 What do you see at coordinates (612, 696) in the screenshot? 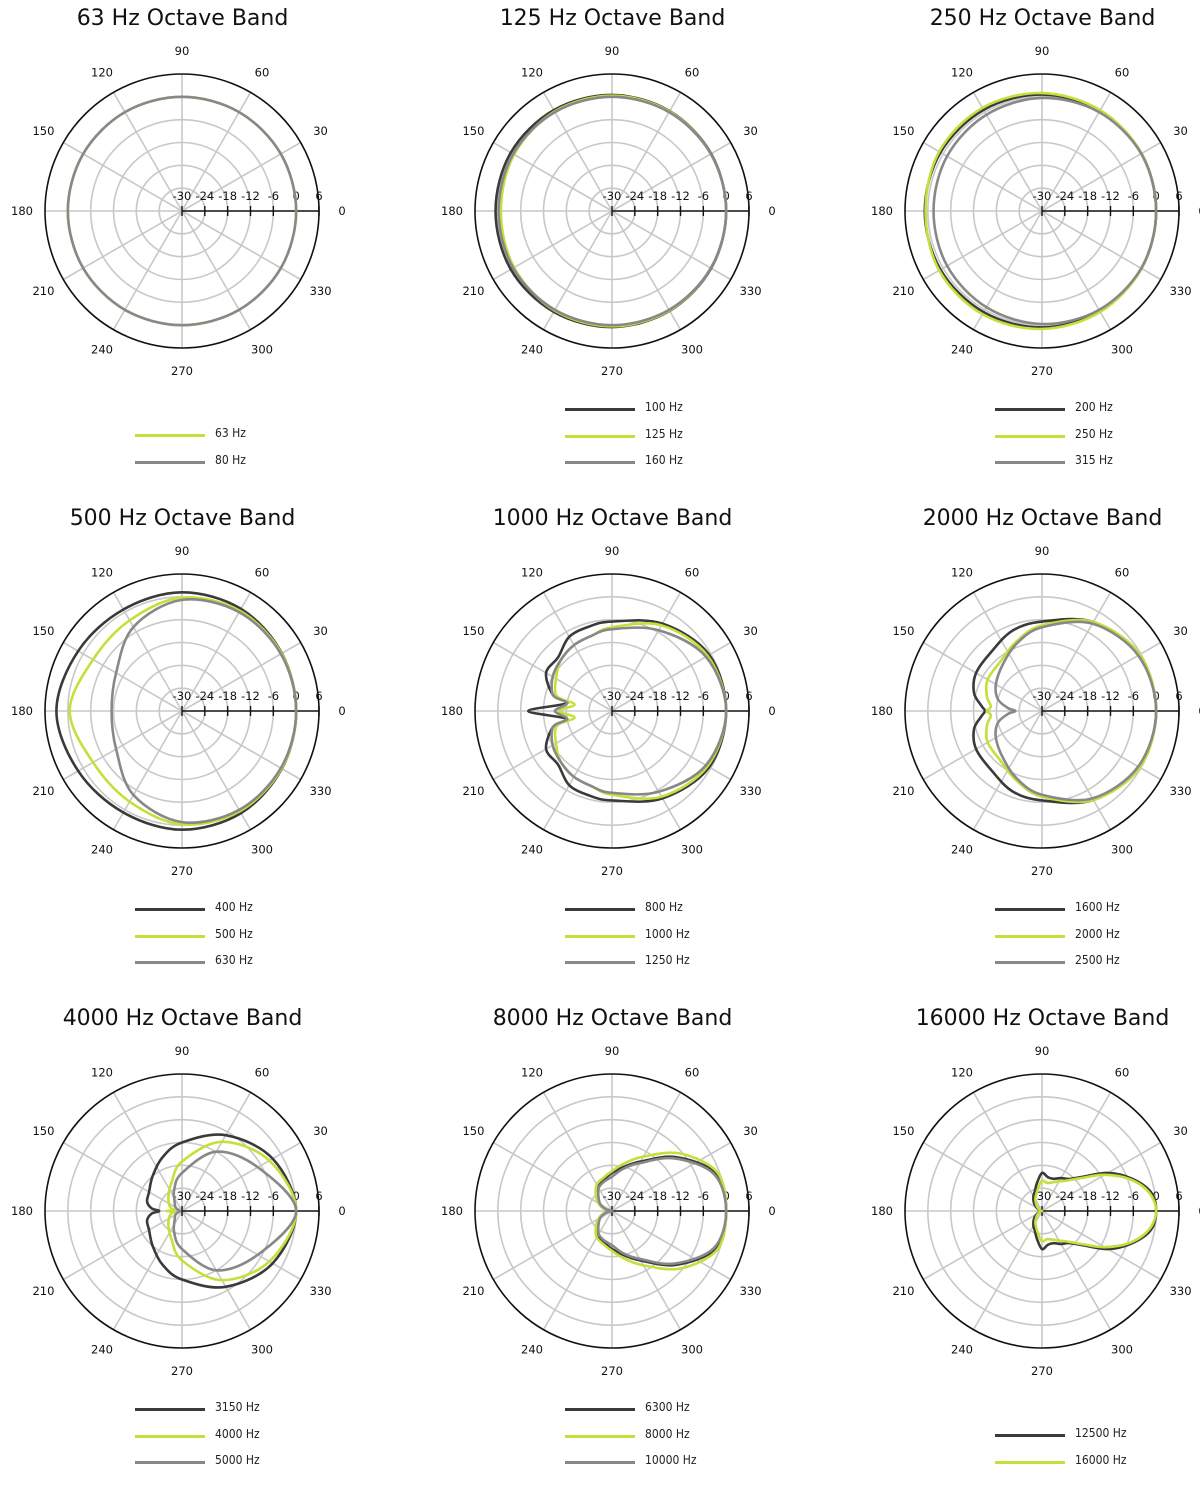
I see `radial-tick-label: -30` at bounding box center [612, 696].